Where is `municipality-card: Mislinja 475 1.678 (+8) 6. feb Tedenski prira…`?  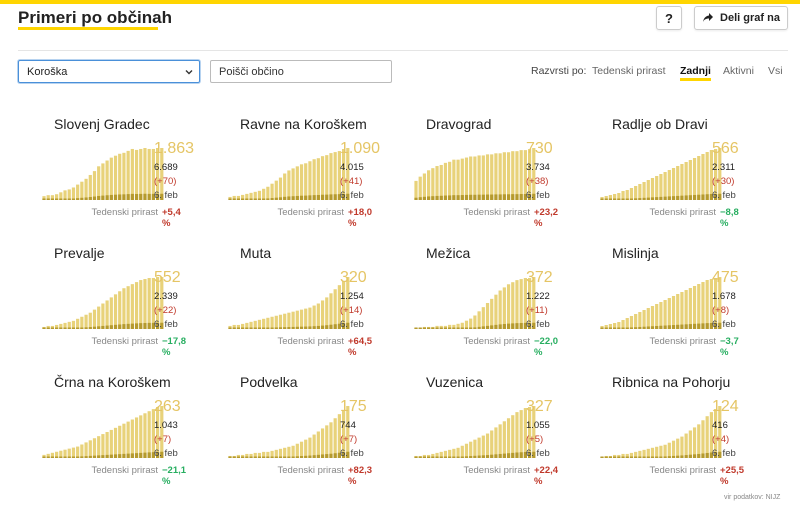 municipality-card: Mislinja 475 1.678 (+8) 6. feb Tedenski prira… is located at coordinates (658, 301).